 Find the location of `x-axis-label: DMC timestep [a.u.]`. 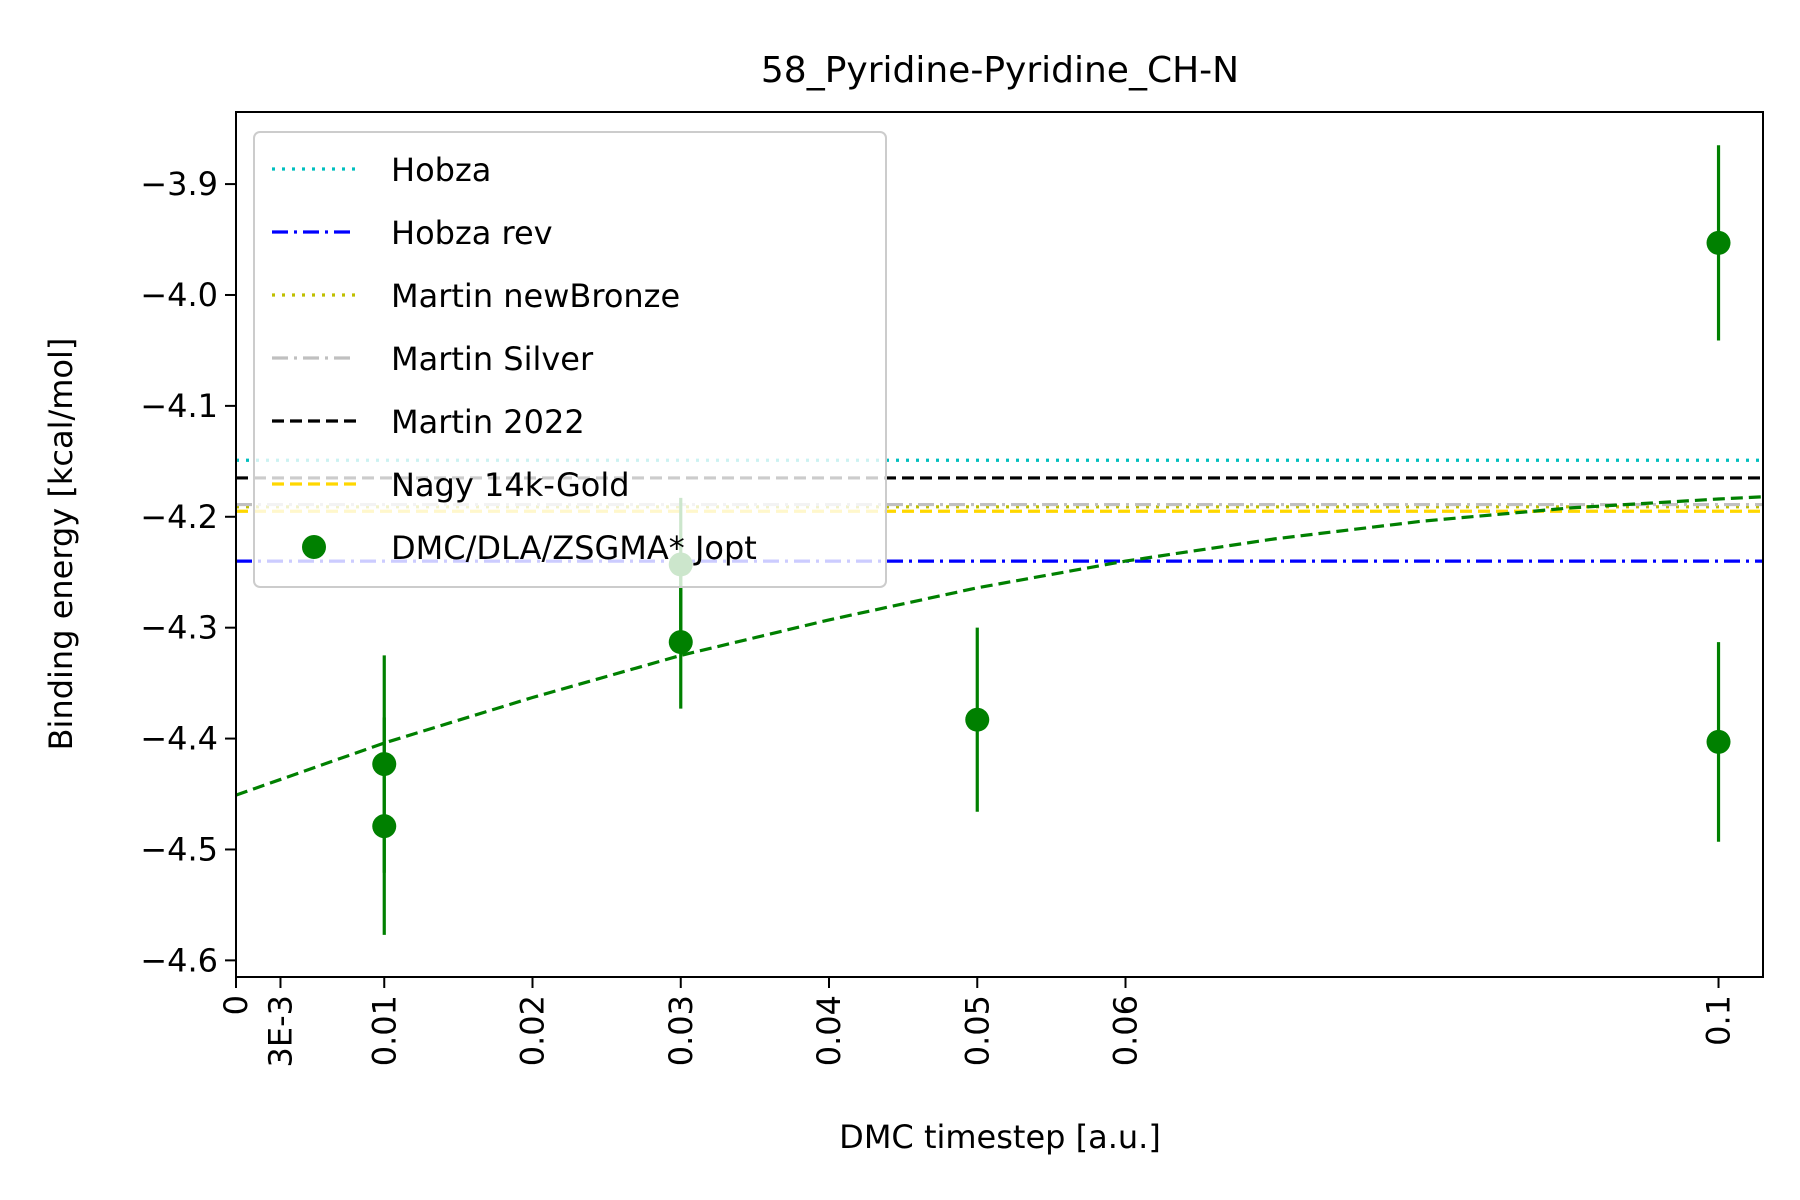

x-axis-label: DMC timestep [a.u.] is located at coordinates (1000, 1137).